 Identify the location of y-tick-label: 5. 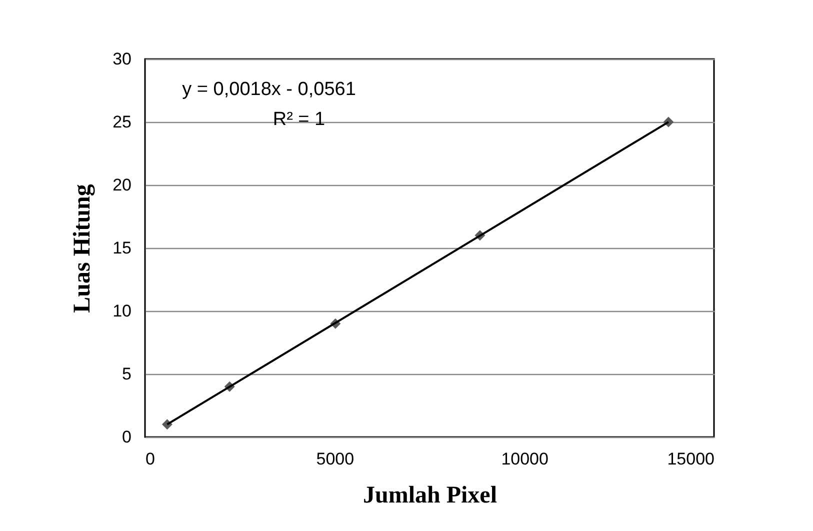
(127, 374).